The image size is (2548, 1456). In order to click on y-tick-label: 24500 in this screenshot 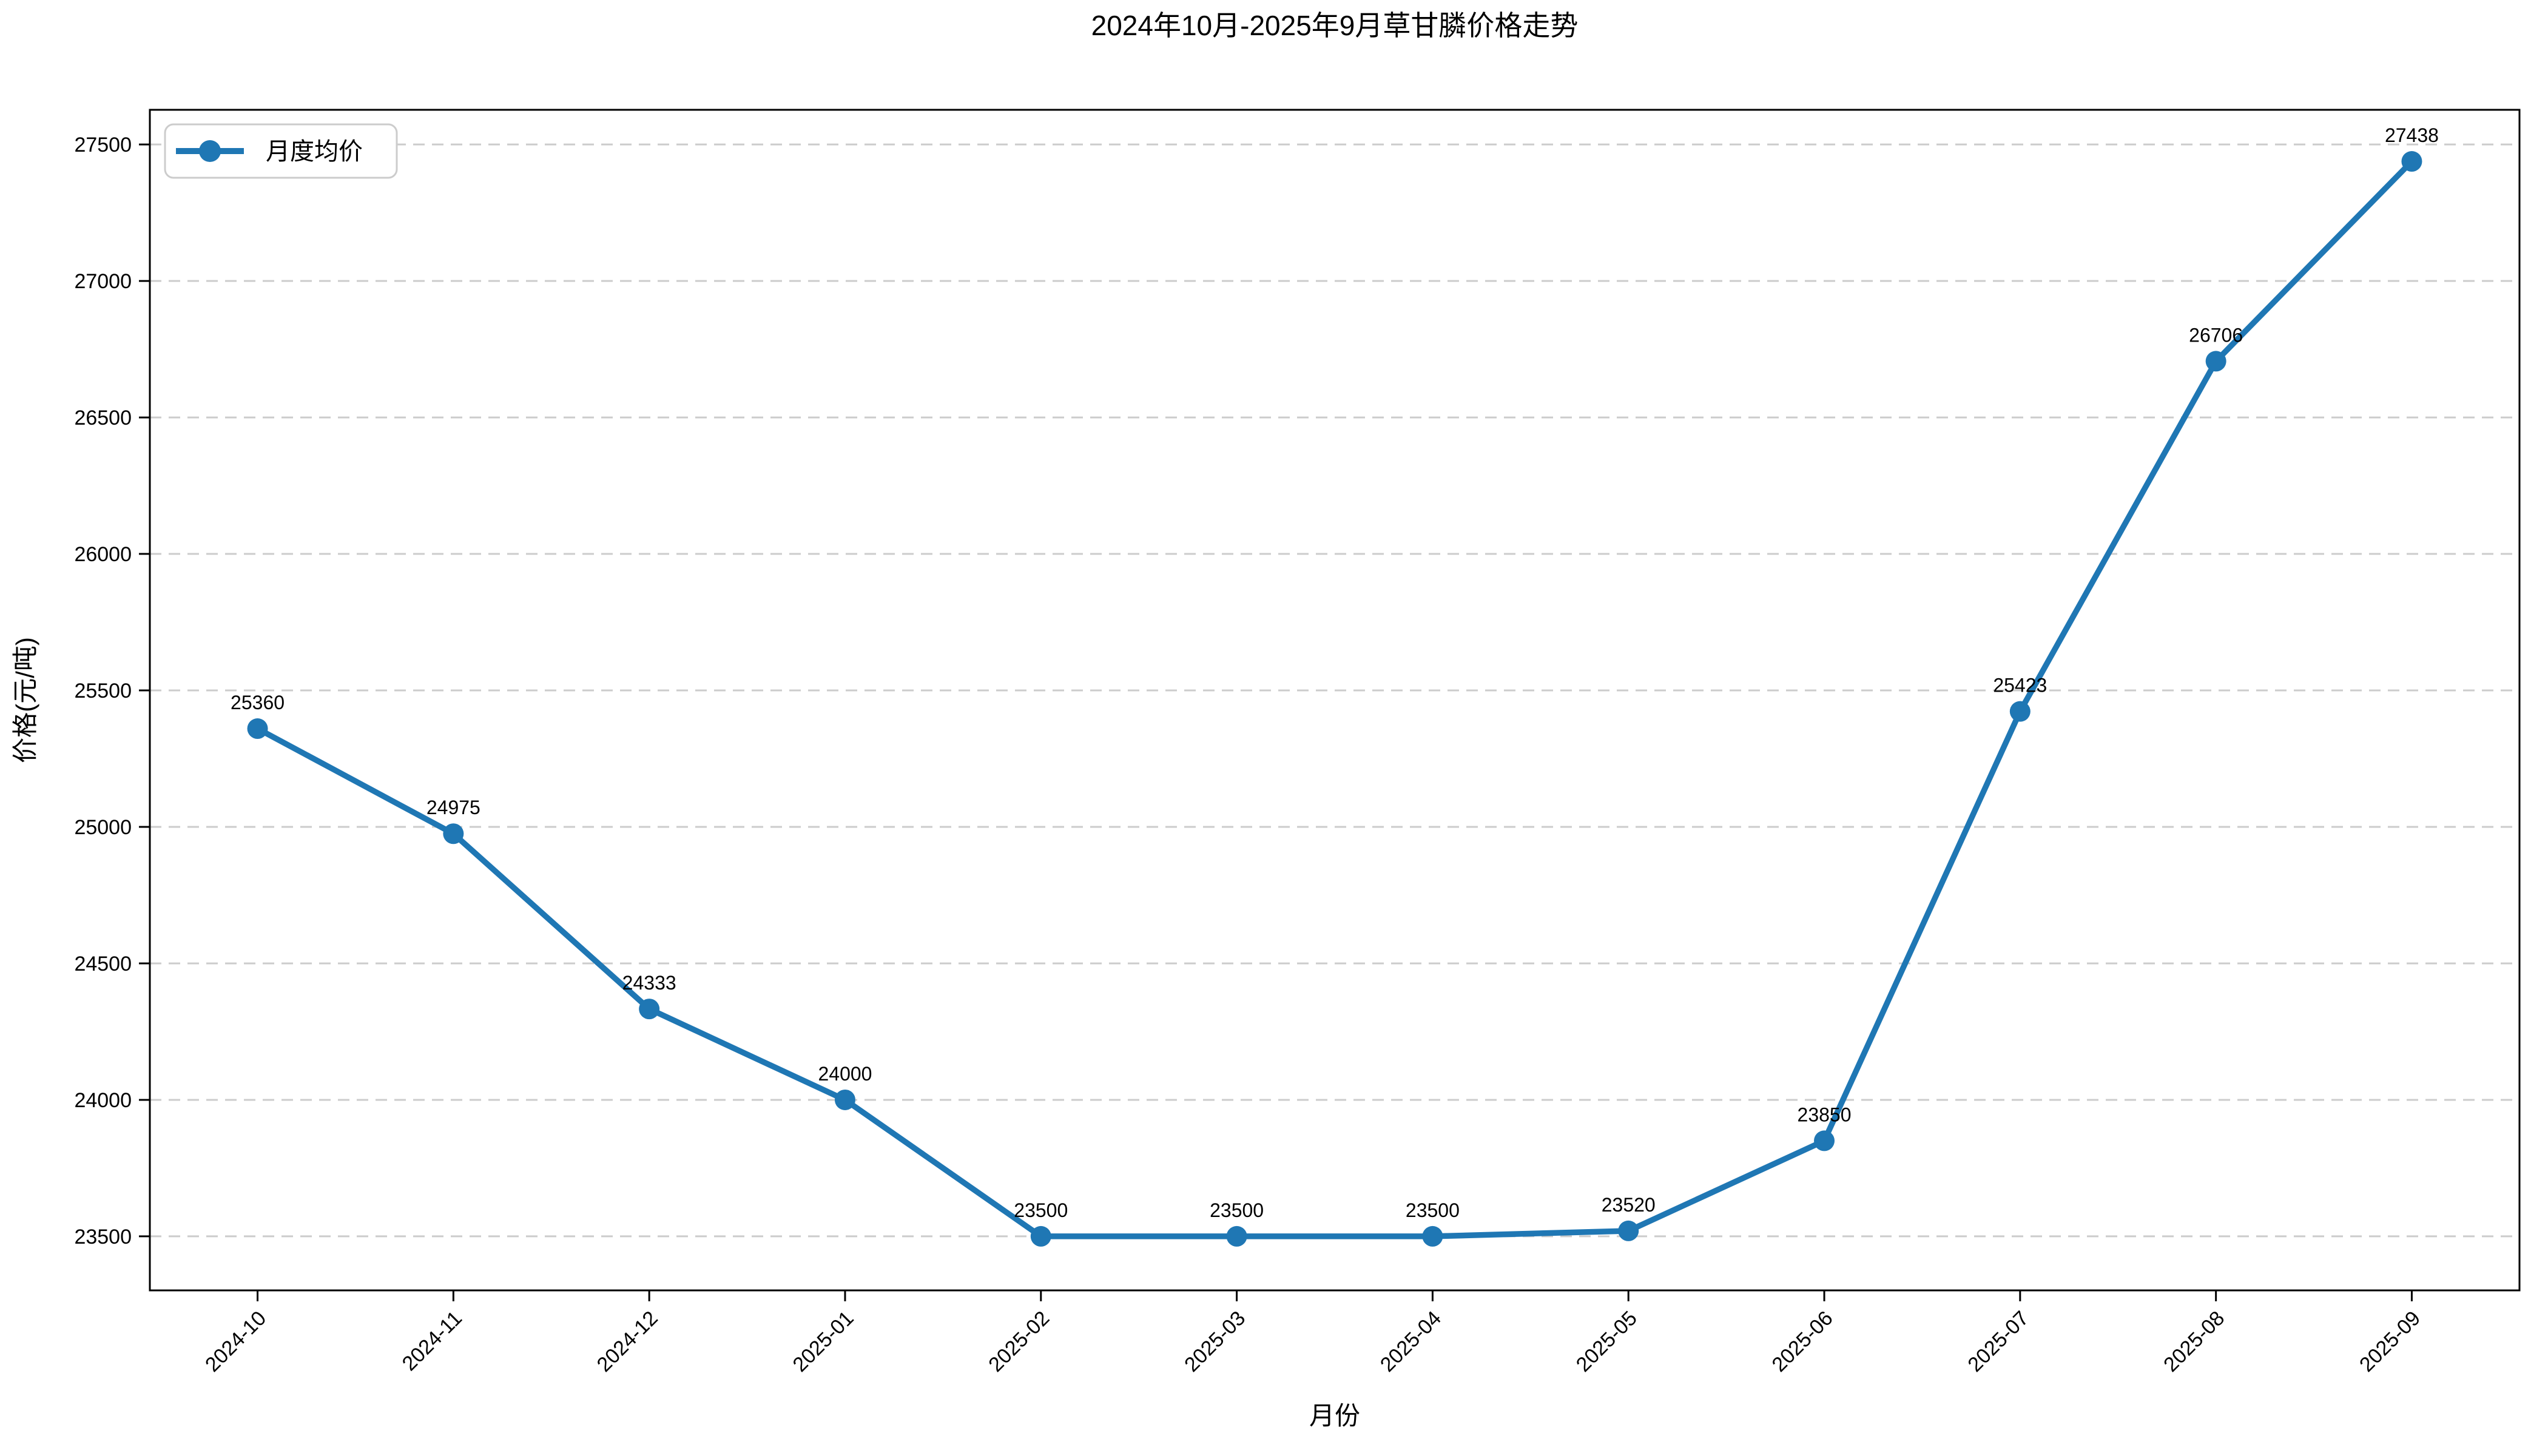, I will do `click(103, 964)`.